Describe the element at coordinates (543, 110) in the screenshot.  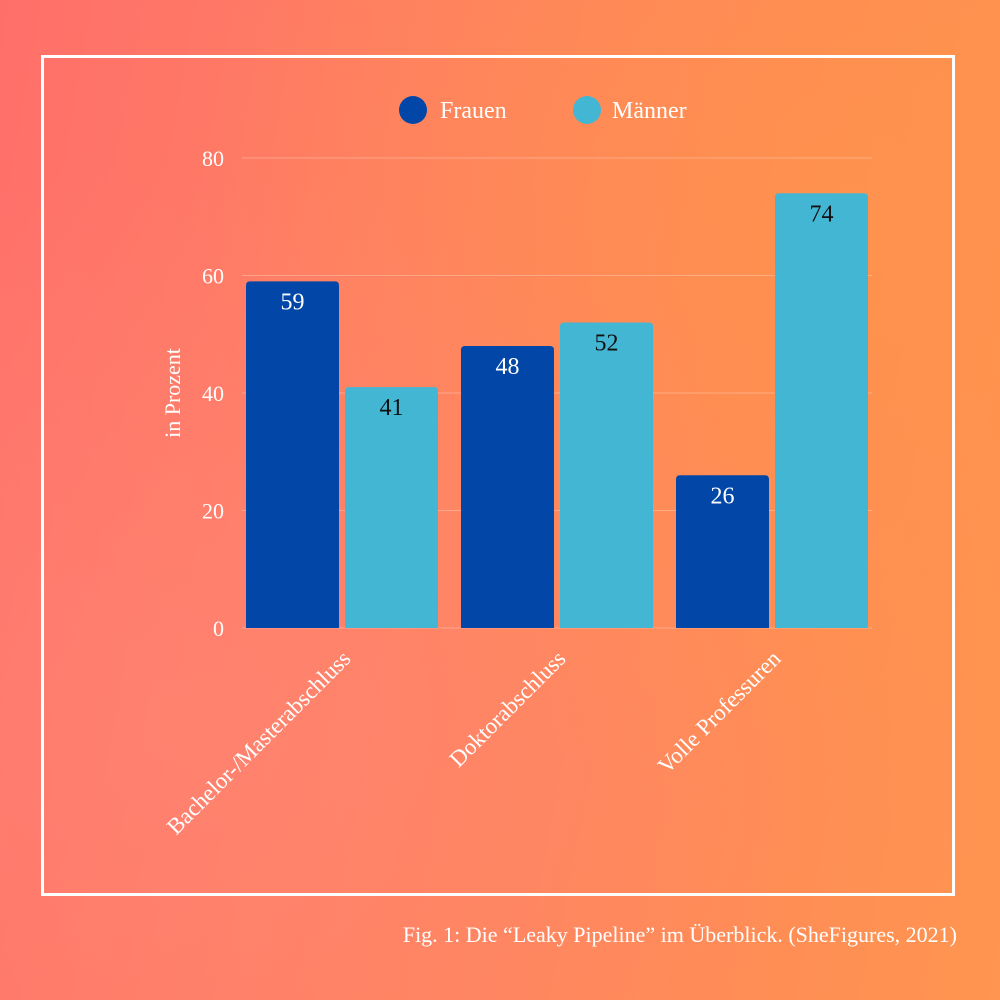
I see `legend: Frauen Männer` at that location.